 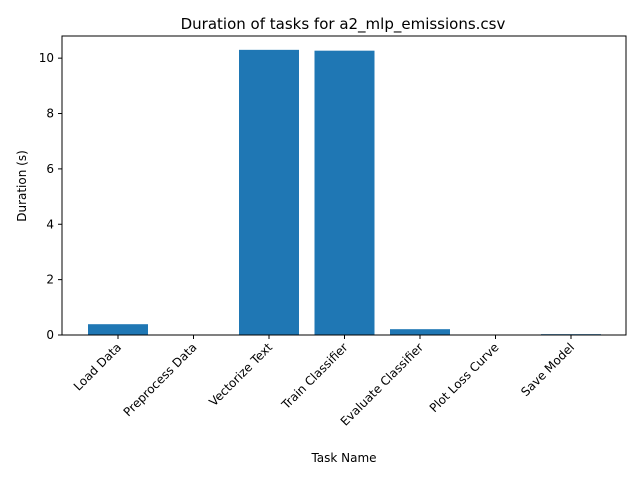 I want to click on x-tick-label: Train Classifier, so click(x=314, y=376).